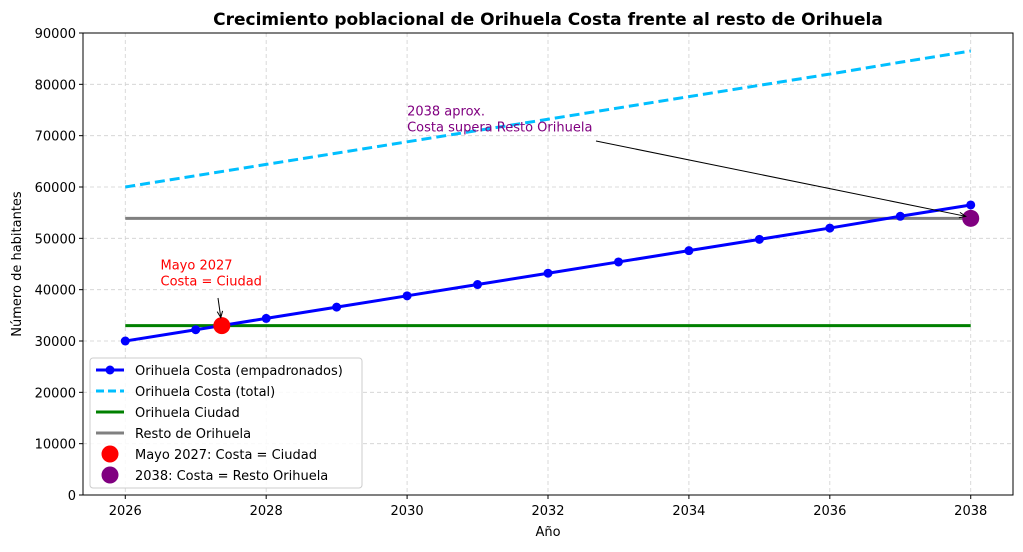 This screenshot has height=552, width=1023. What do you see at coordinates (55, 34) in the screenshot?
I see `y-tick-label: 90000` at bounding box center [55, 34].